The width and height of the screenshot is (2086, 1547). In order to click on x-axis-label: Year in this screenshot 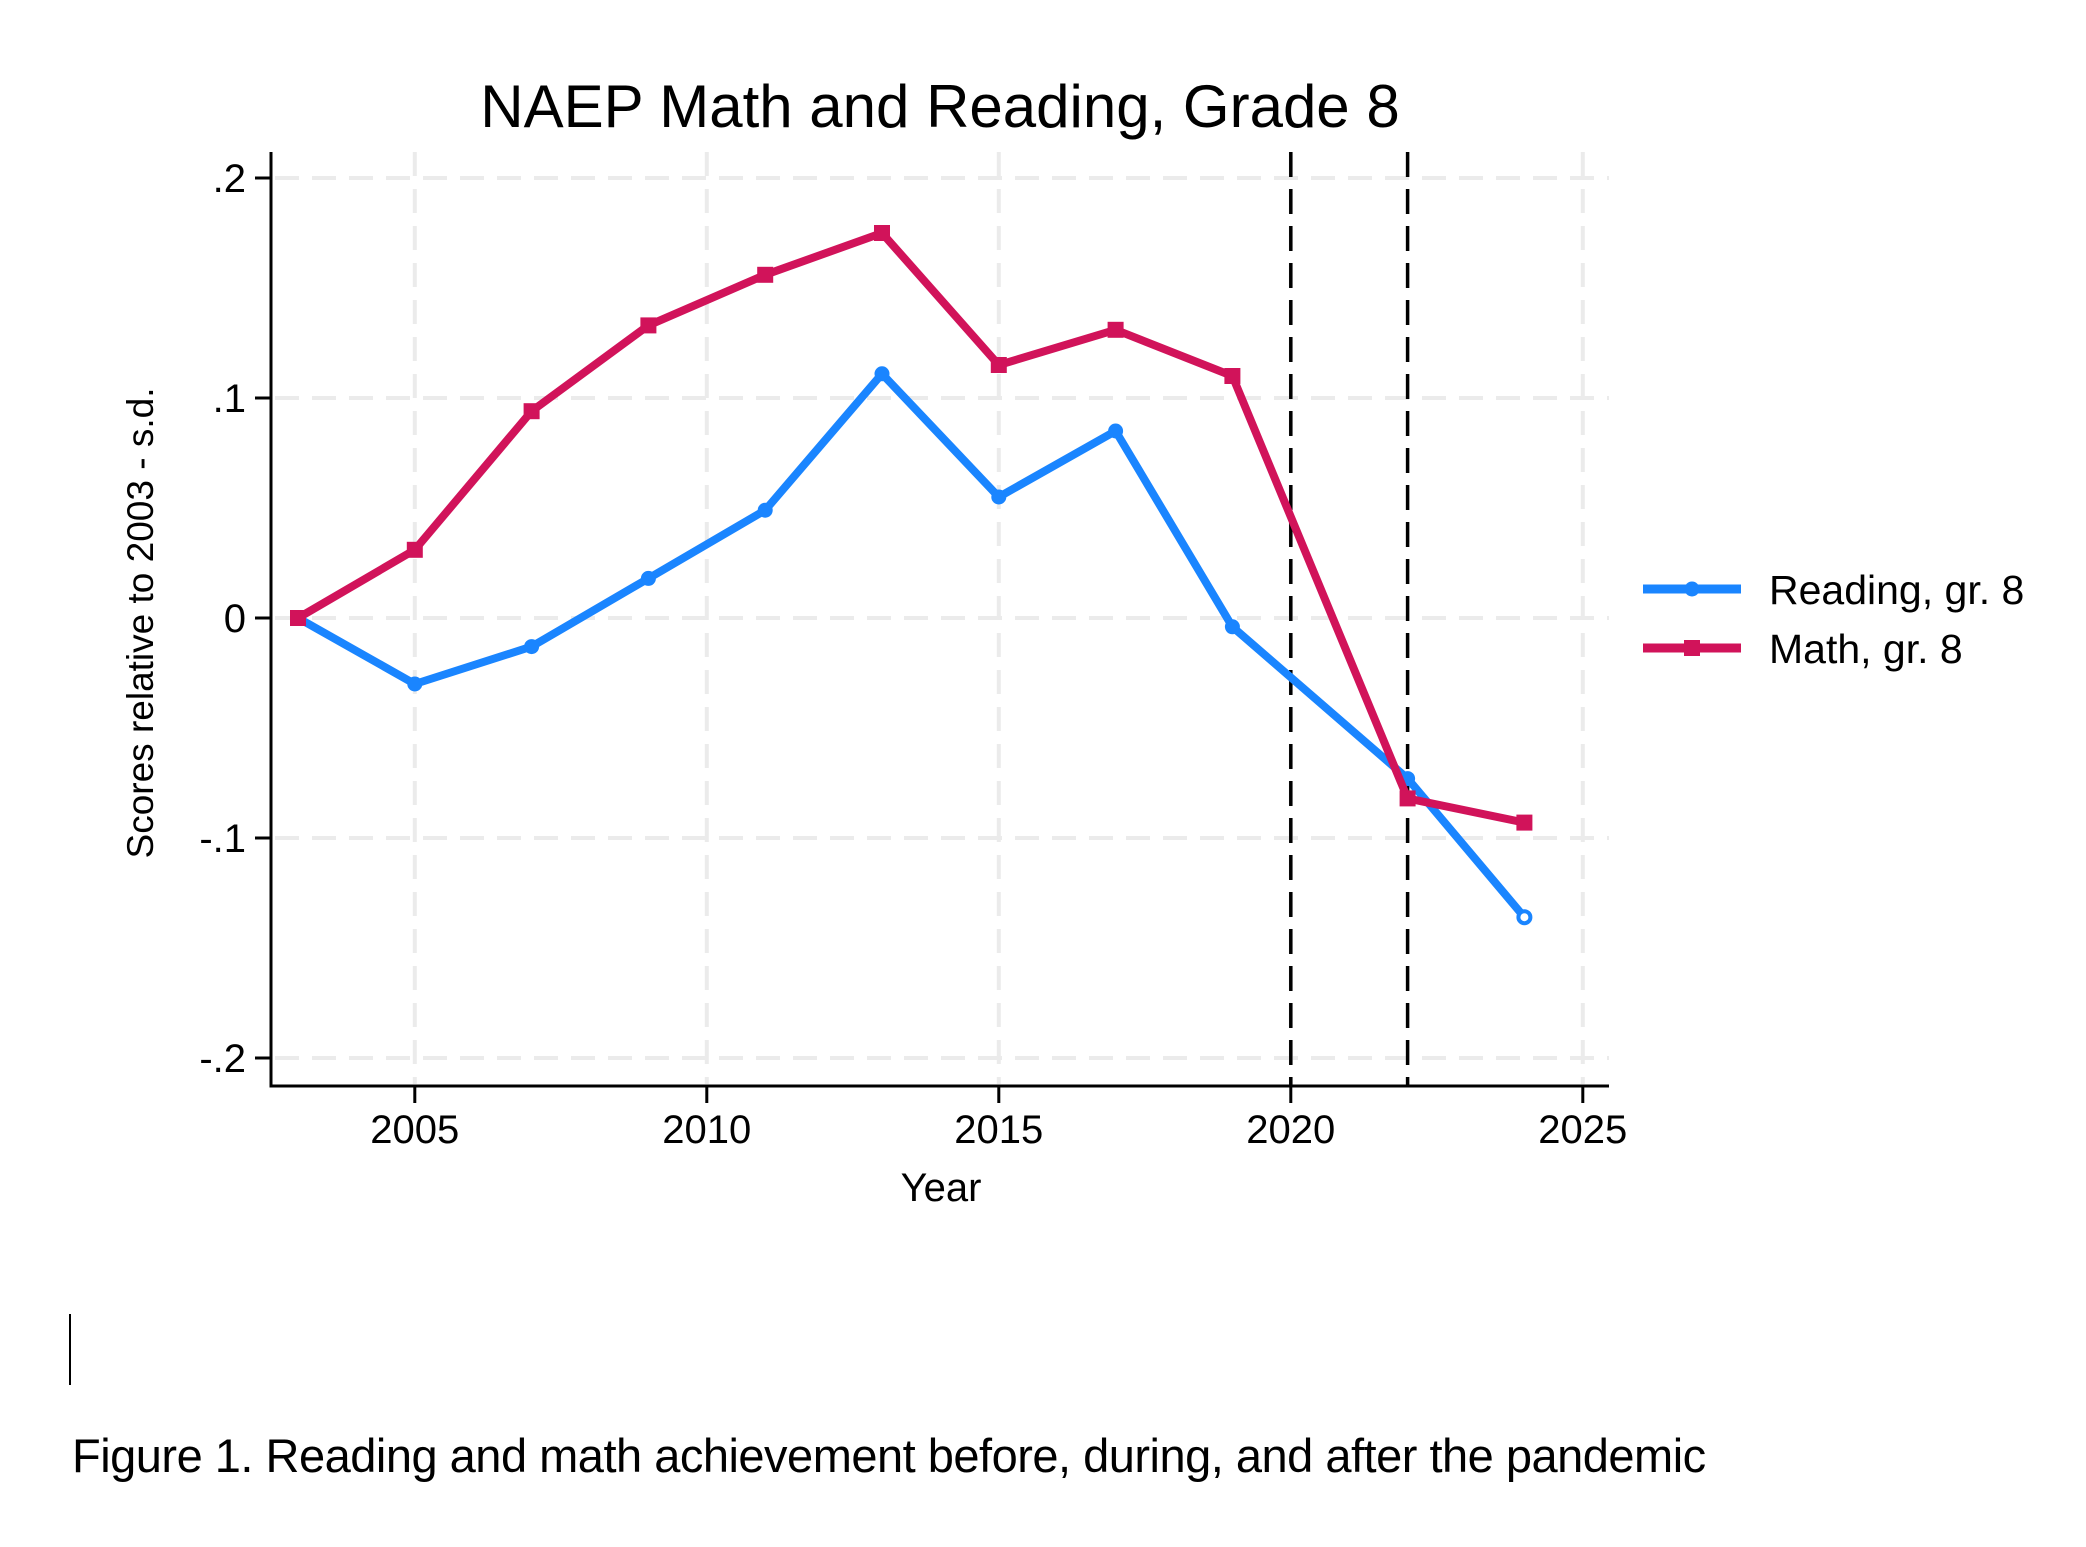, I will do `click(941, 1188)`.